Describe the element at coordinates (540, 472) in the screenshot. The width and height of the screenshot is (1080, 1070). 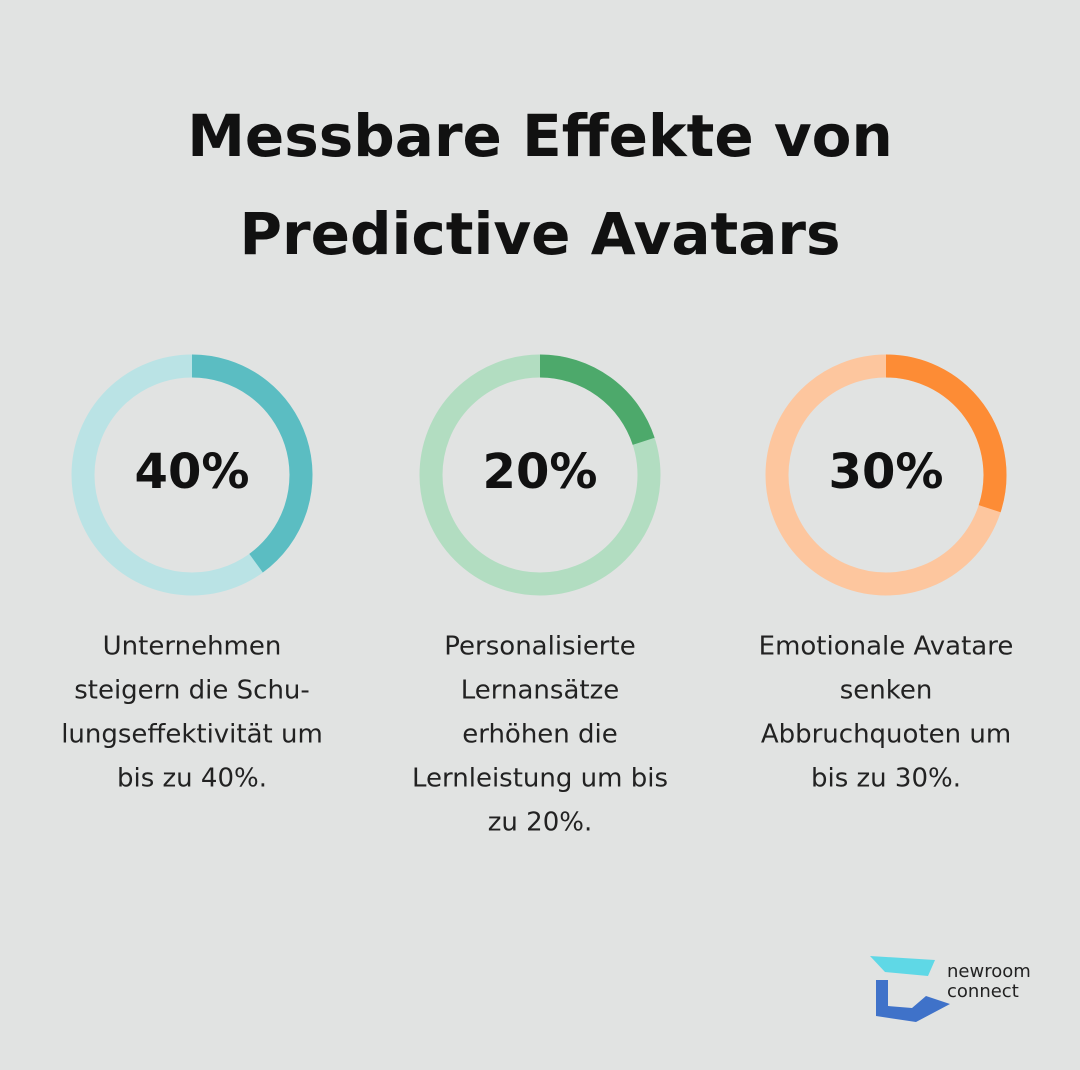
I see `value-label: 20%` at that location.